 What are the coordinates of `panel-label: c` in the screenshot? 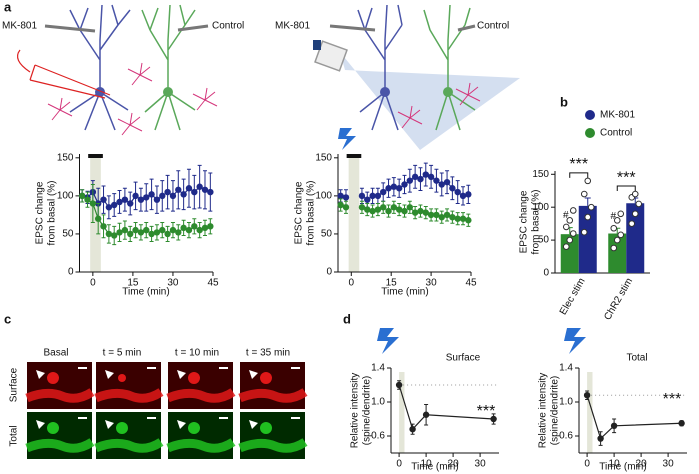 It's located at (7, 318).